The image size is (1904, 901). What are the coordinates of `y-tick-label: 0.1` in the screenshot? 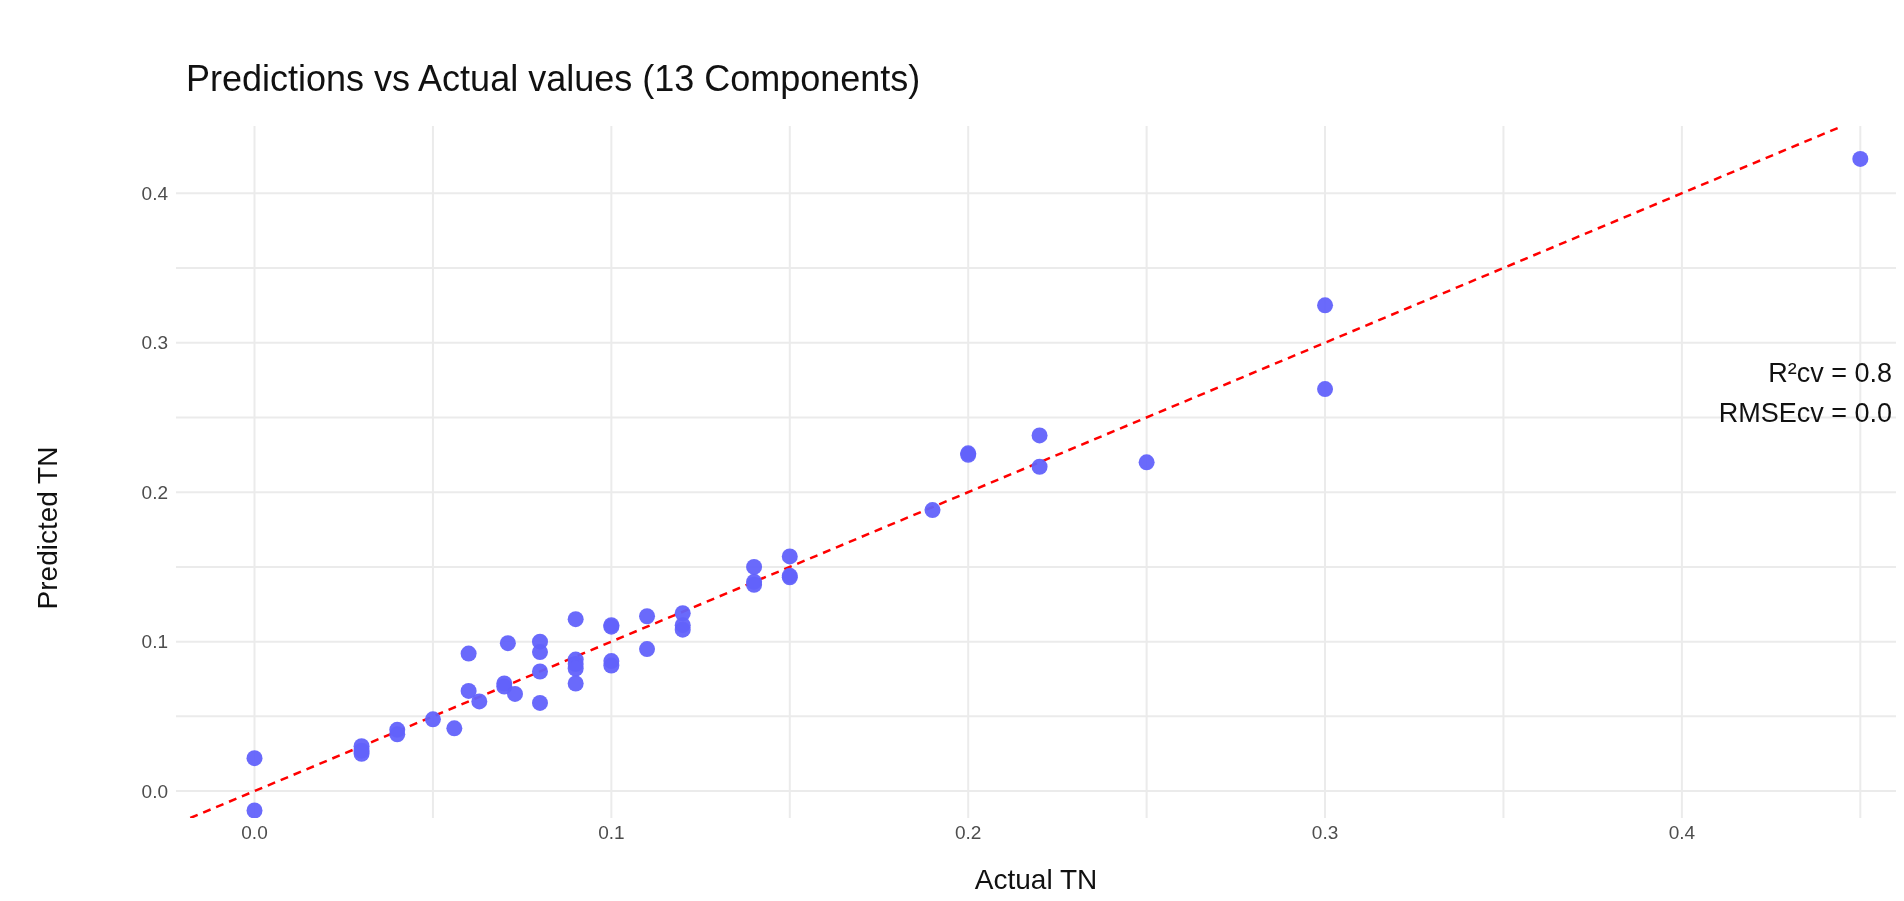 It's located at (154, 642).